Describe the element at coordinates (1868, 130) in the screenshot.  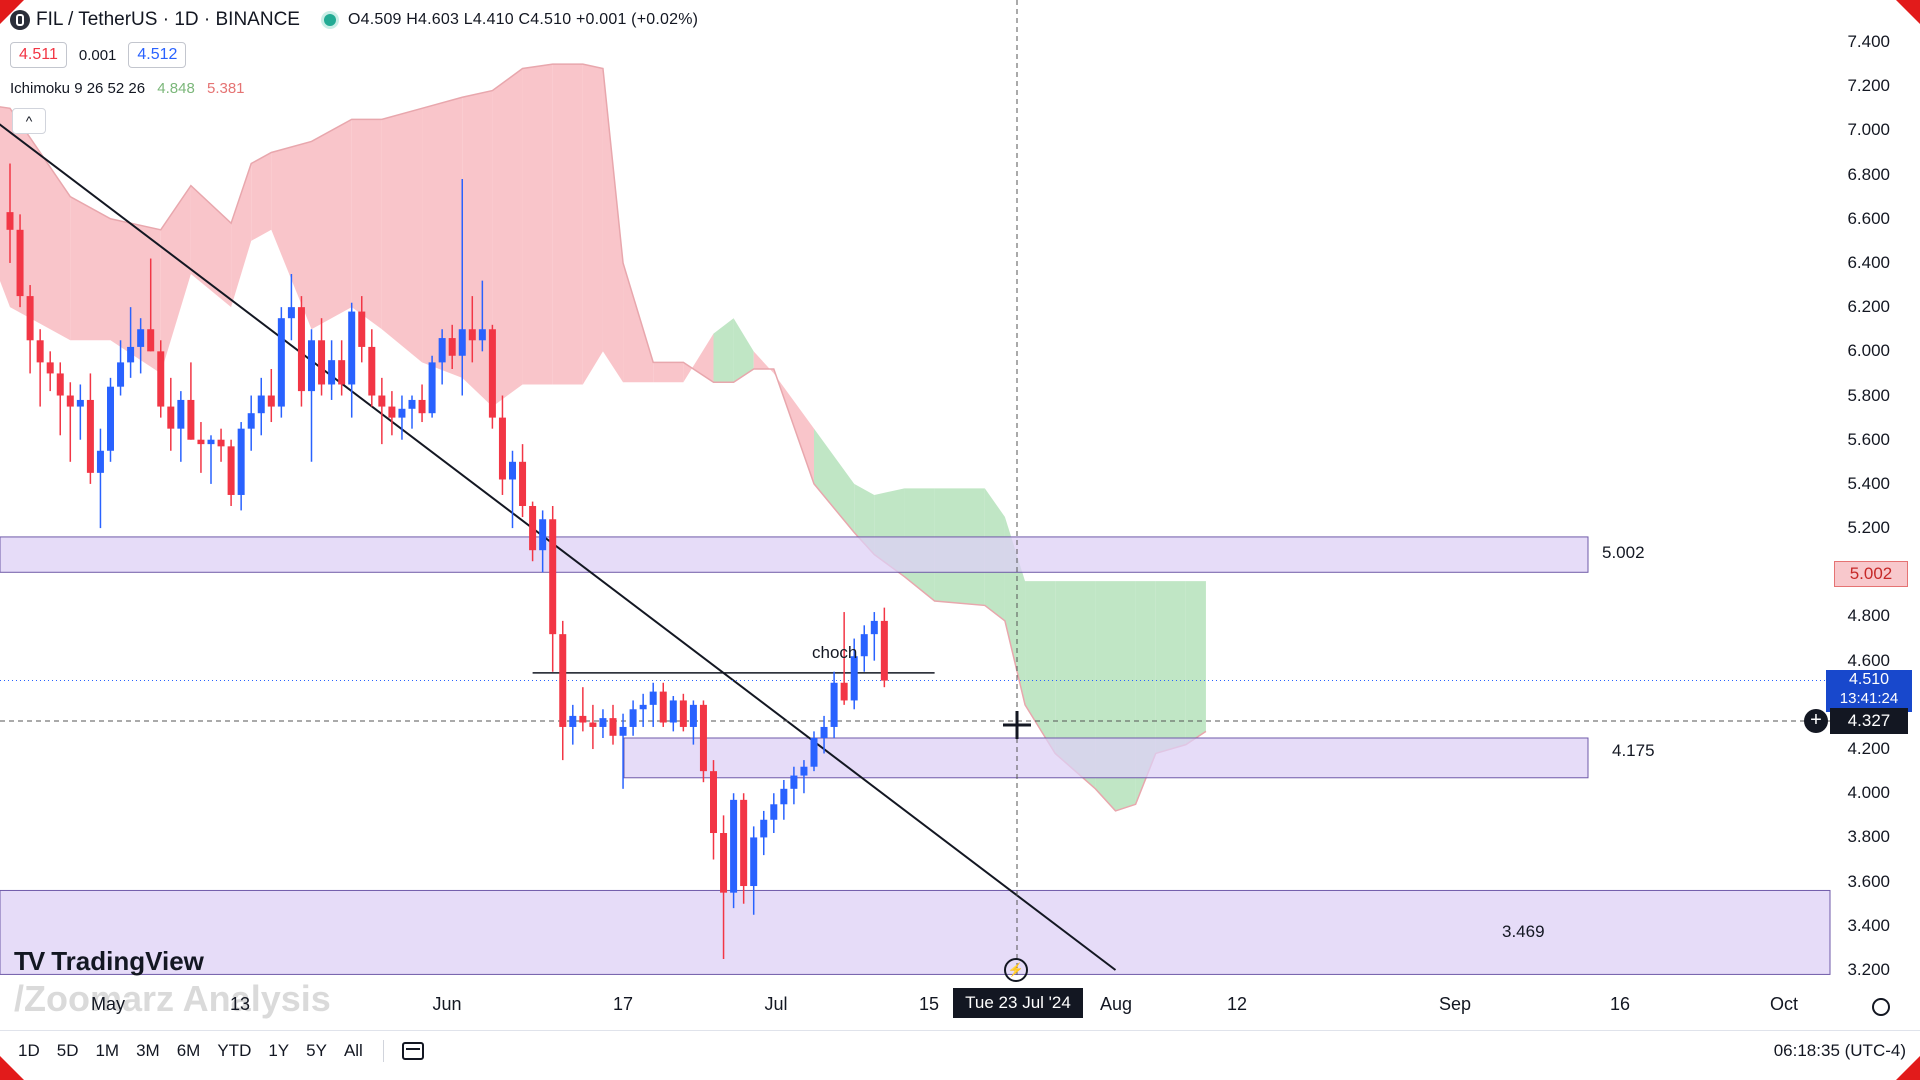
I see `price-axis-label: 7.000` at that location.